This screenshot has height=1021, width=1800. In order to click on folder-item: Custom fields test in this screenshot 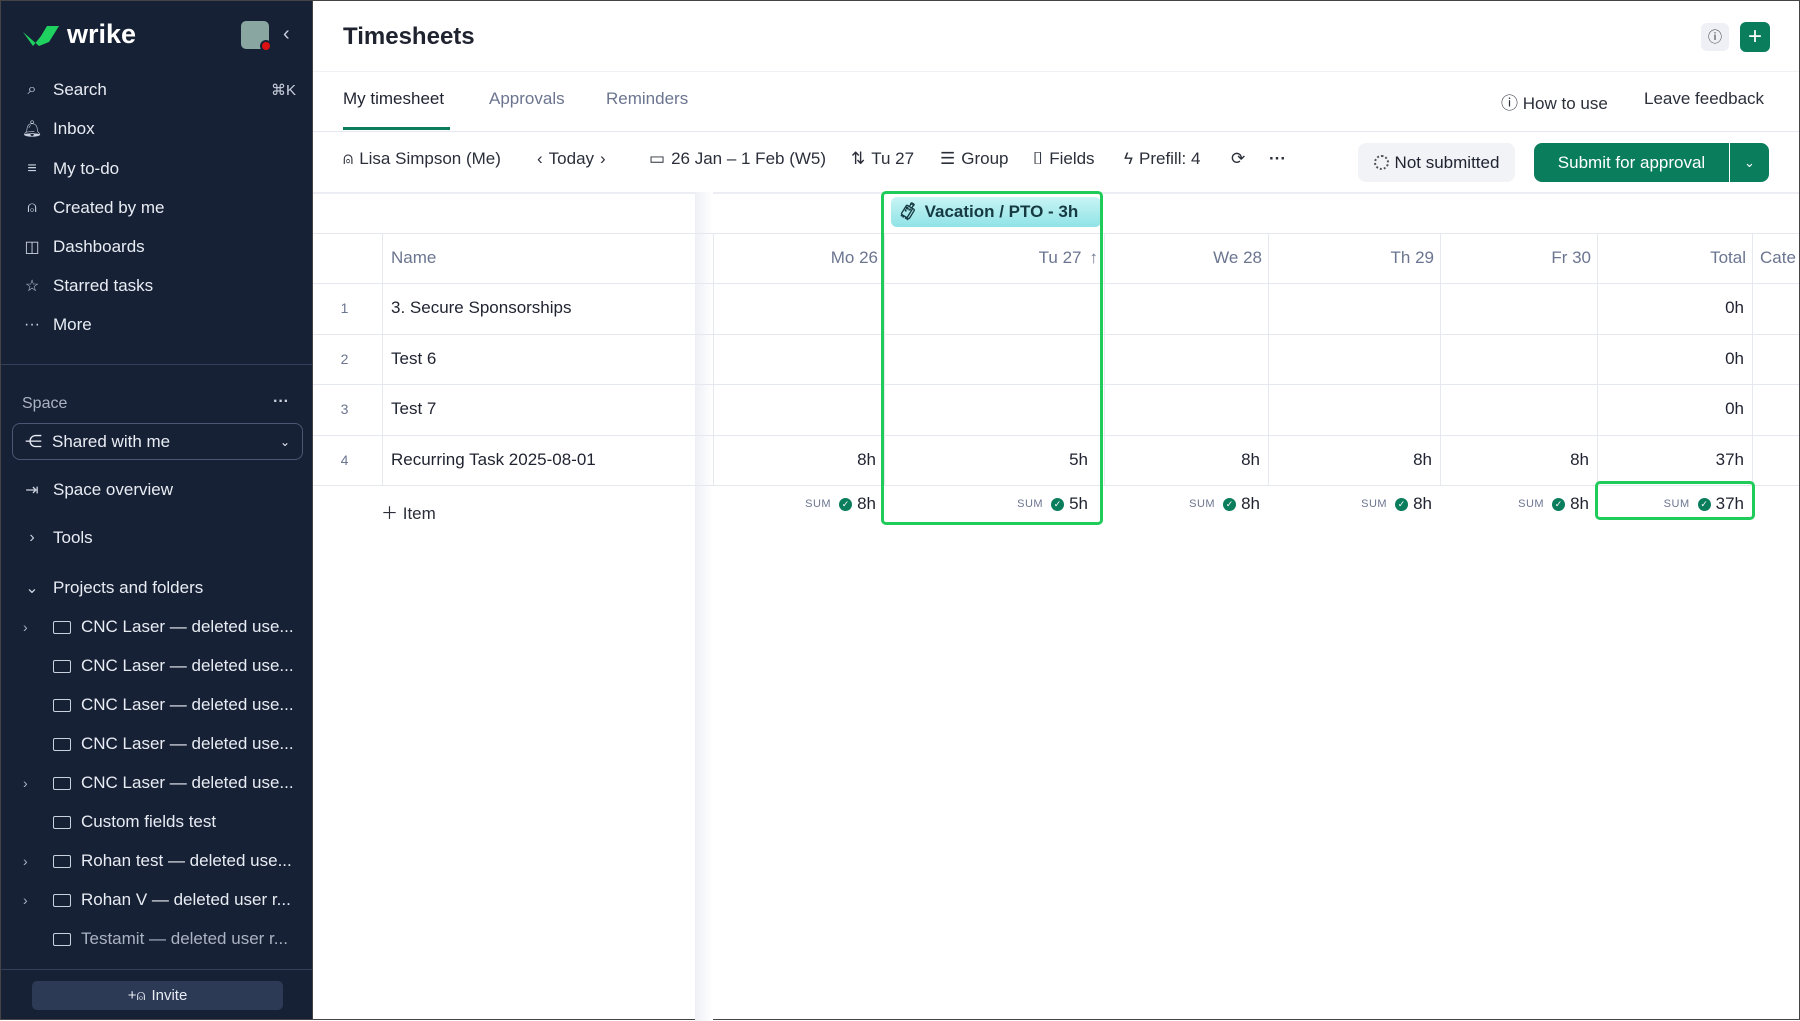, I will do `click(160, 822)`.